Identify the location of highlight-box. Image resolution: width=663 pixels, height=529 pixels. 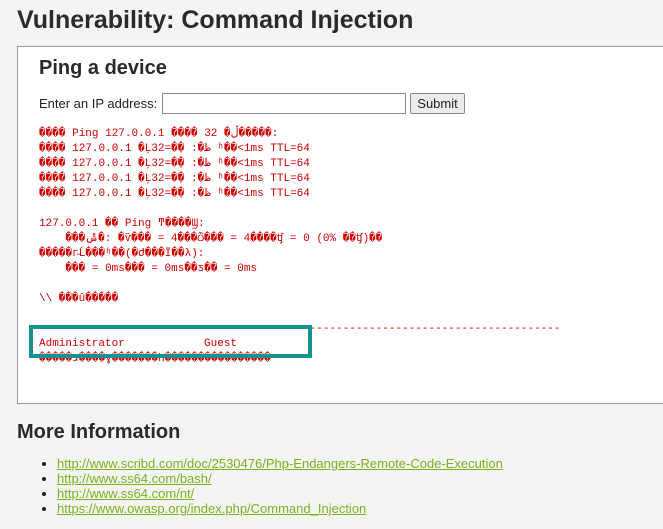
(170, 341).